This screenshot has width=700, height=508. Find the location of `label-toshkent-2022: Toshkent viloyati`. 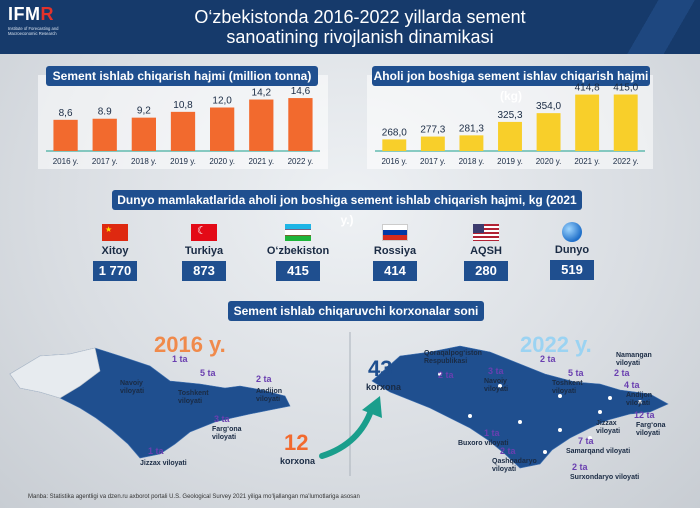

label-toshkent-2022: Toshkent viloyati is located at coordinates (567, 387).